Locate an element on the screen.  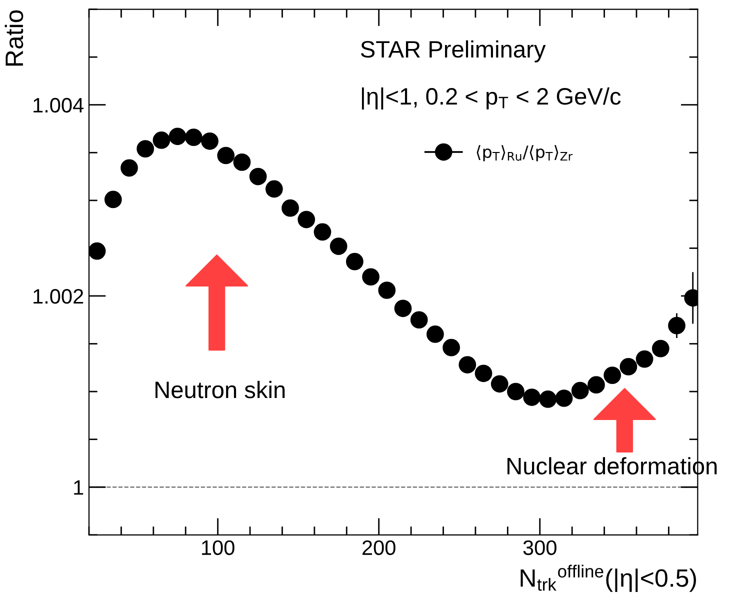
legend-label: ⟨p$_{T}$⟩$_{Ru}$/⟨p$_{T}$⟩$_{Zr}$ is located at coordinates (524, 153).